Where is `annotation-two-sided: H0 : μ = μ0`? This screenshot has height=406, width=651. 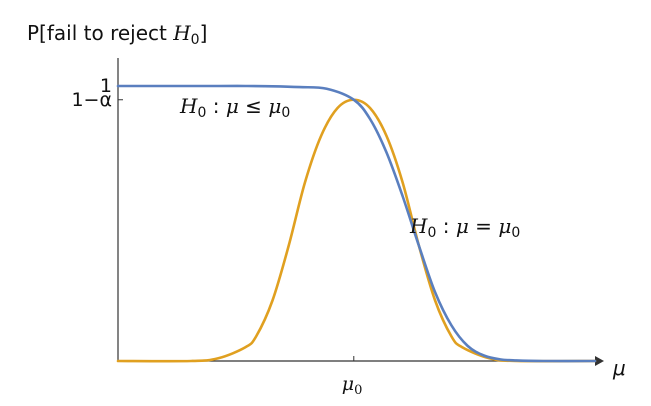
annotation-two-sided: H0 : μ = μ0 is located at coordinates (464, 227).